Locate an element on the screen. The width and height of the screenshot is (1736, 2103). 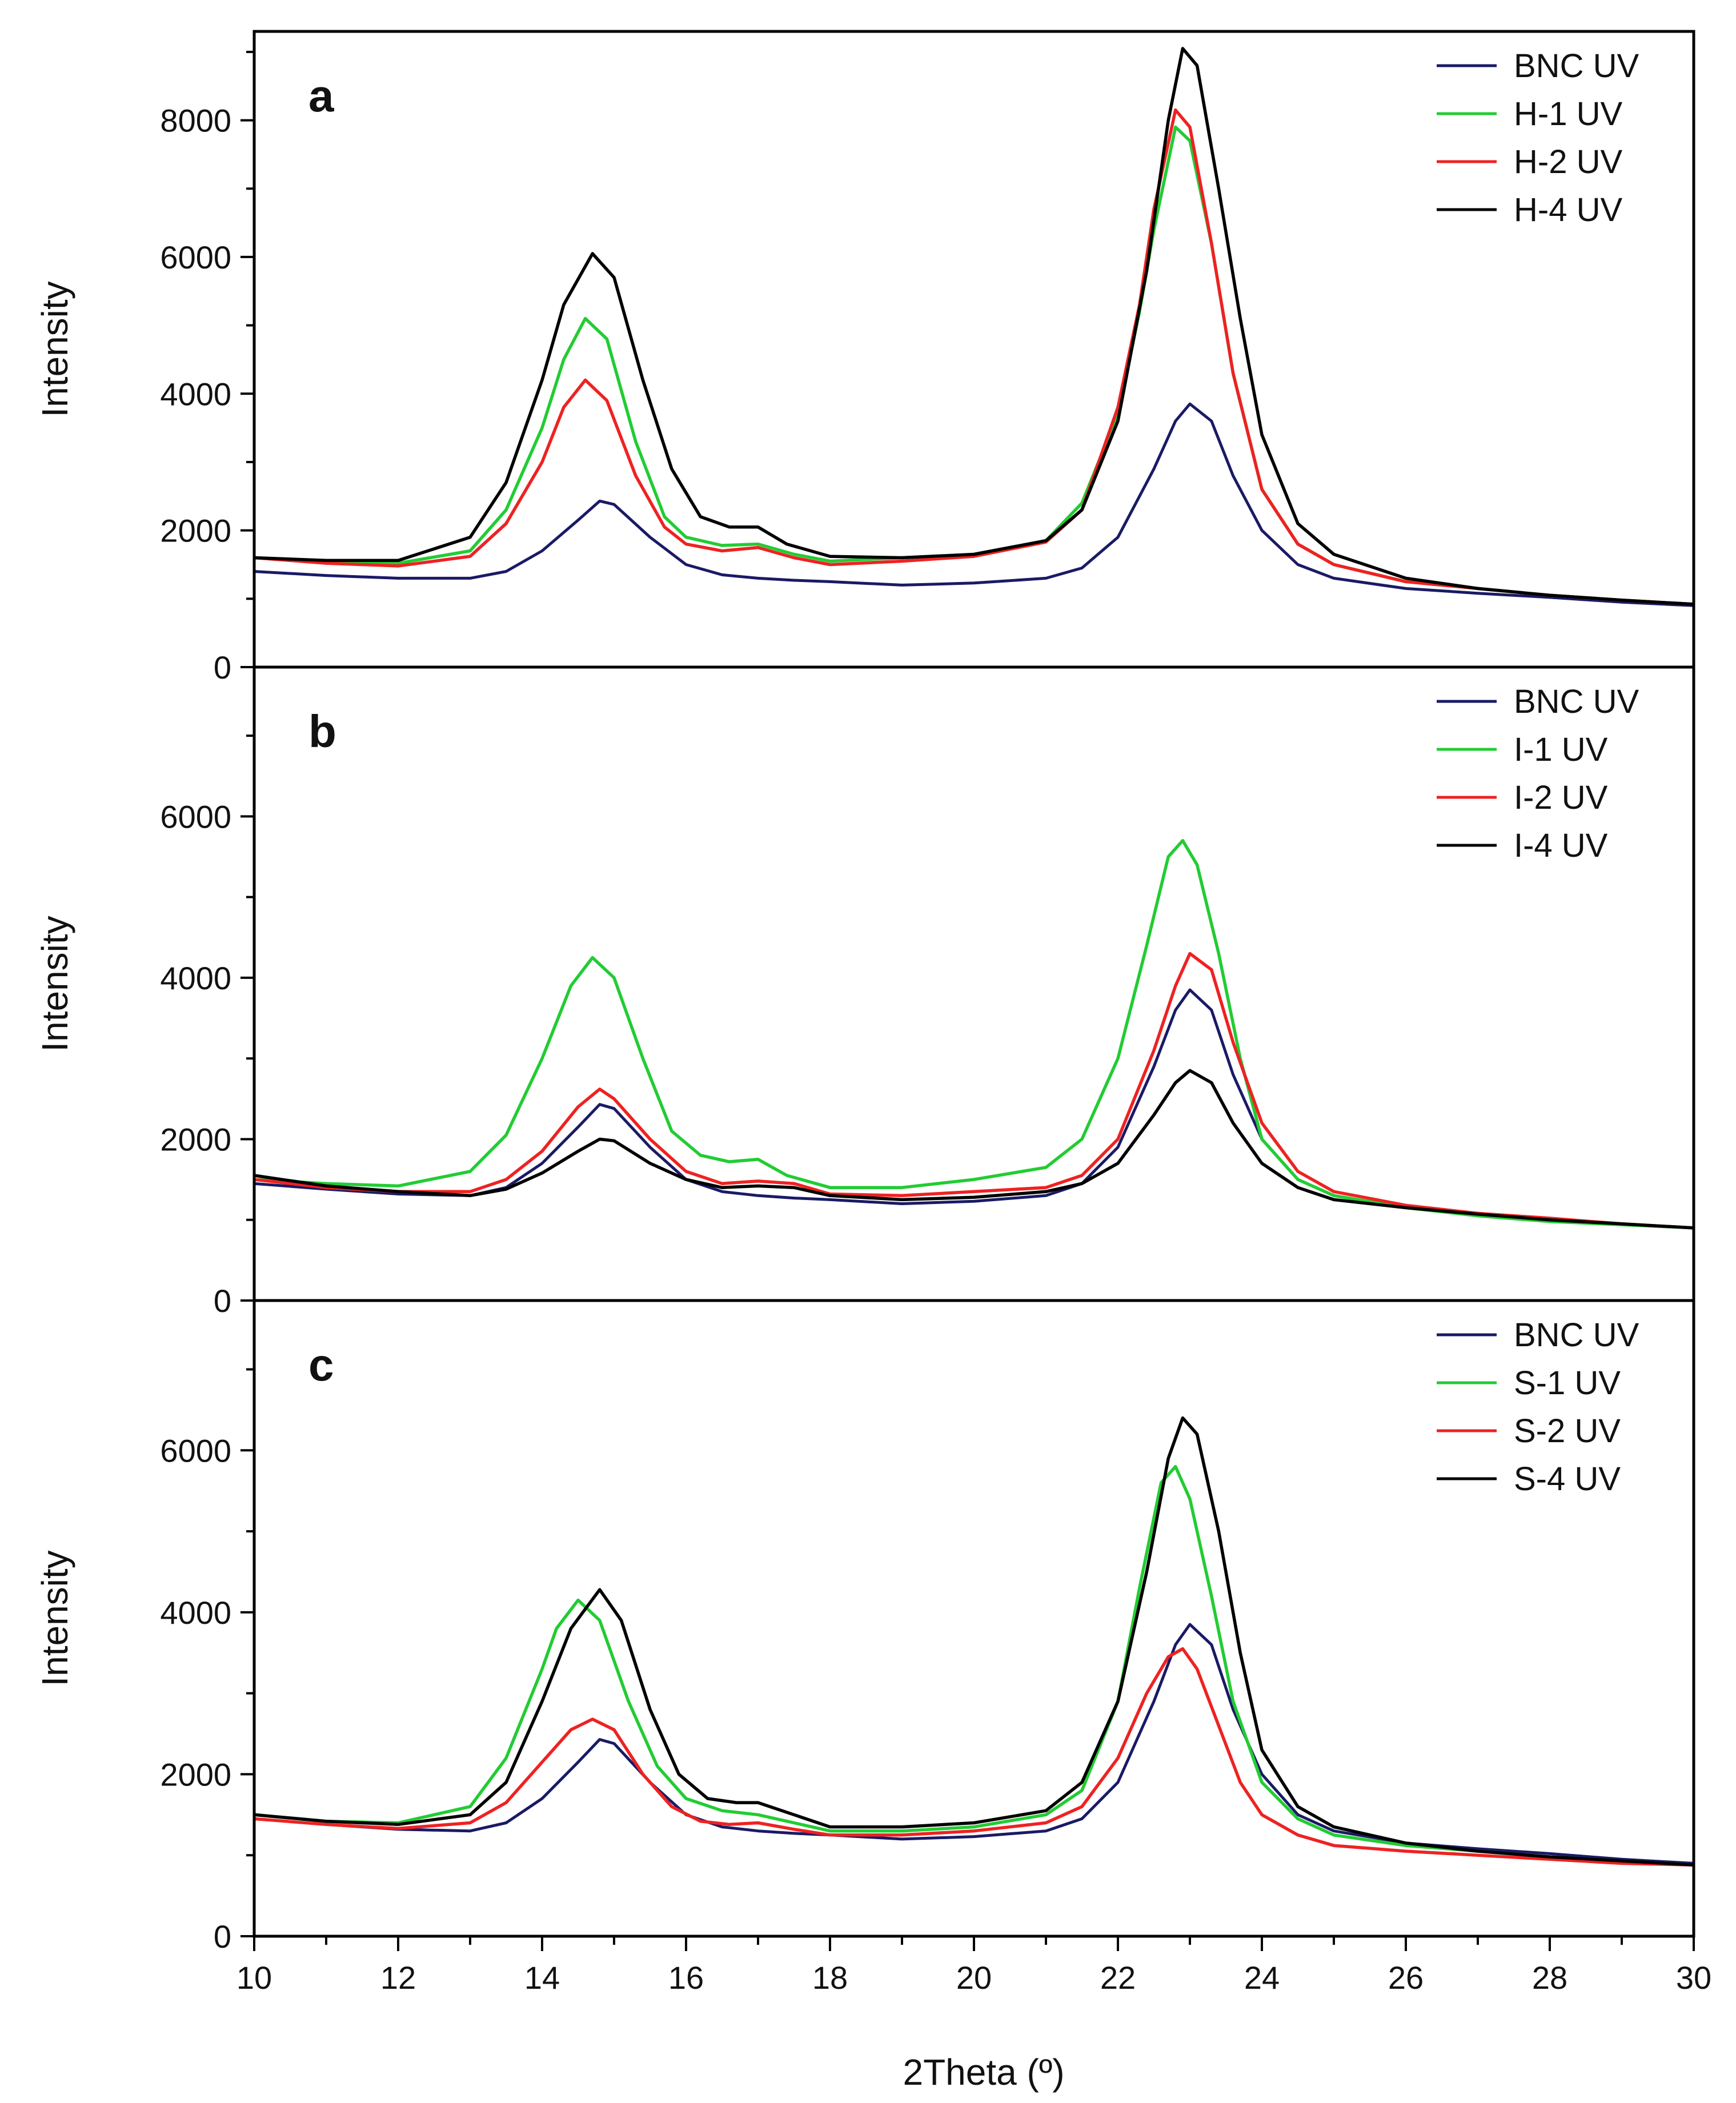
x-tick-label: 24 is located at coordinates (1262, 1978).